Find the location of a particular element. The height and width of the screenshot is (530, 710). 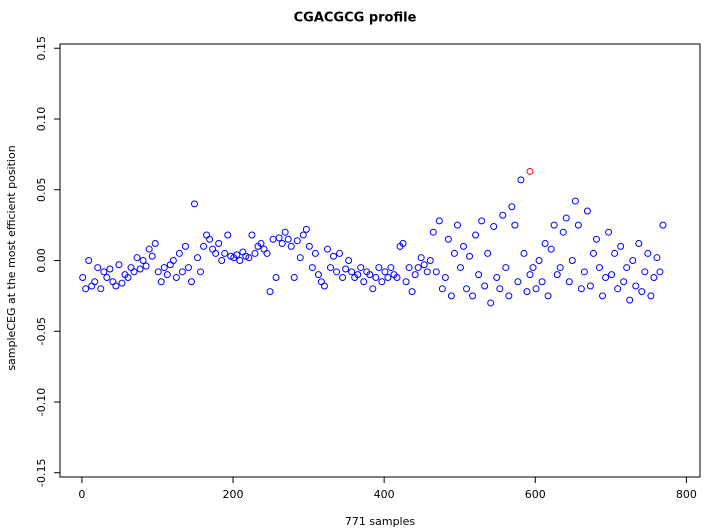

y-tick-label: -0.05 is located at coordinates (41, 331).